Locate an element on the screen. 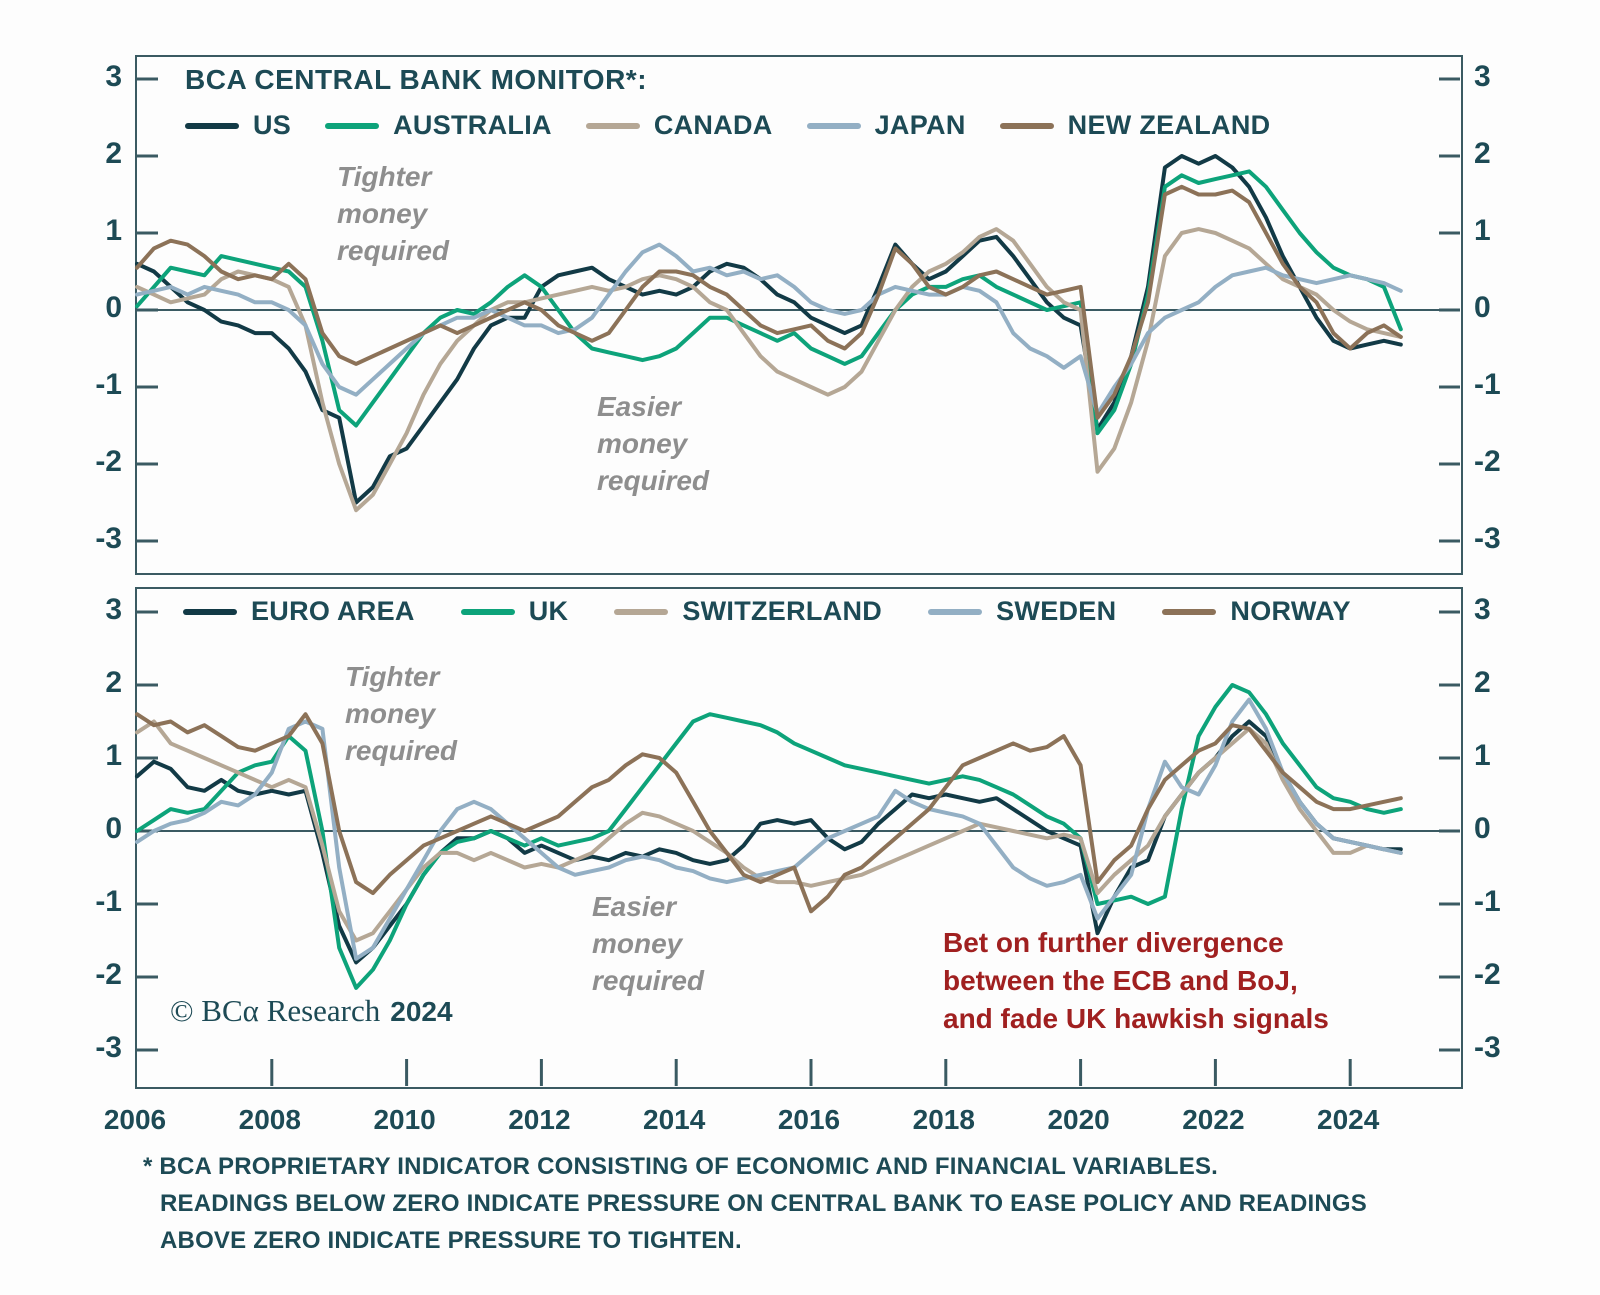 The width and height of the screenshot is (1600, 1295). chart-title: BCA CENTRAL BANK MONITOR*: is located at coordinates (416, 79).